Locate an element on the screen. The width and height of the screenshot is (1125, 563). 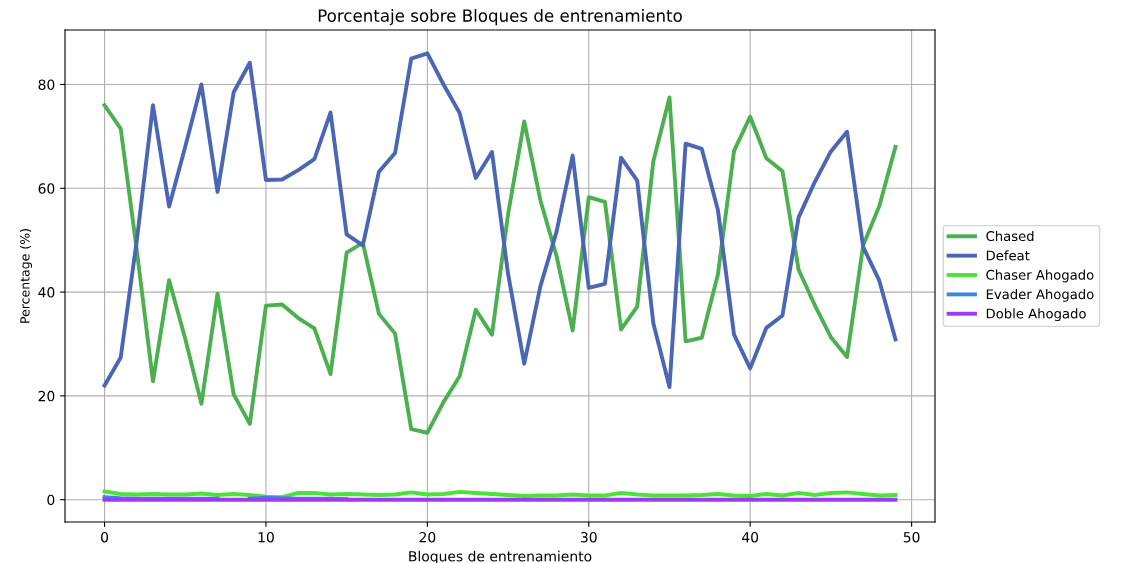
legend-label: Chaser Ahogado is located at coordinates (1040, 276).